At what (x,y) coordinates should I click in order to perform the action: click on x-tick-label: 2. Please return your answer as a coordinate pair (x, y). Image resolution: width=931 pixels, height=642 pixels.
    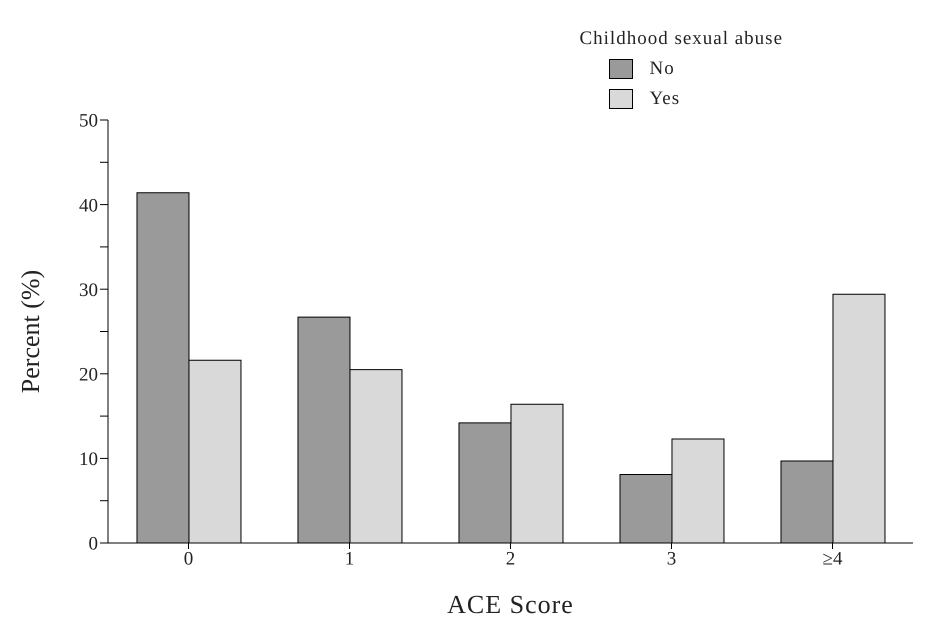
    Looking at the image, I should click on (511, 559).